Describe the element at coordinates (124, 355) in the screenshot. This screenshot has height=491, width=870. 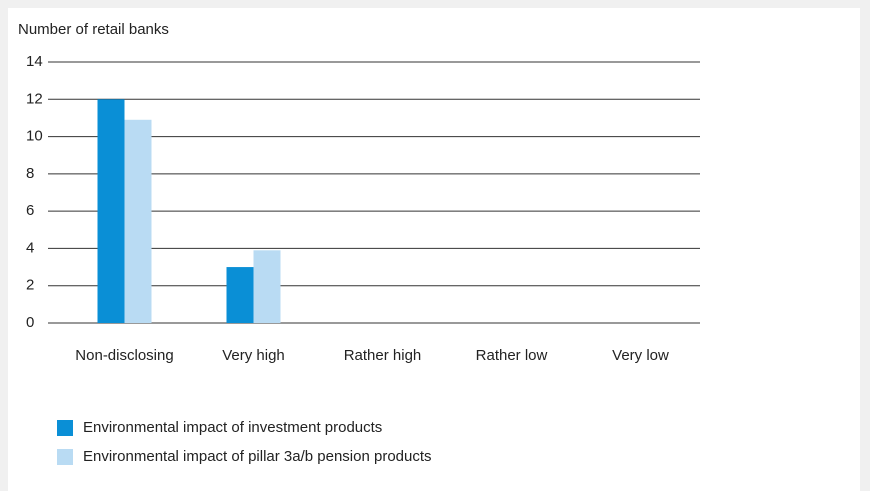
I see `x-tick-label: Non-disclosing` at that location.